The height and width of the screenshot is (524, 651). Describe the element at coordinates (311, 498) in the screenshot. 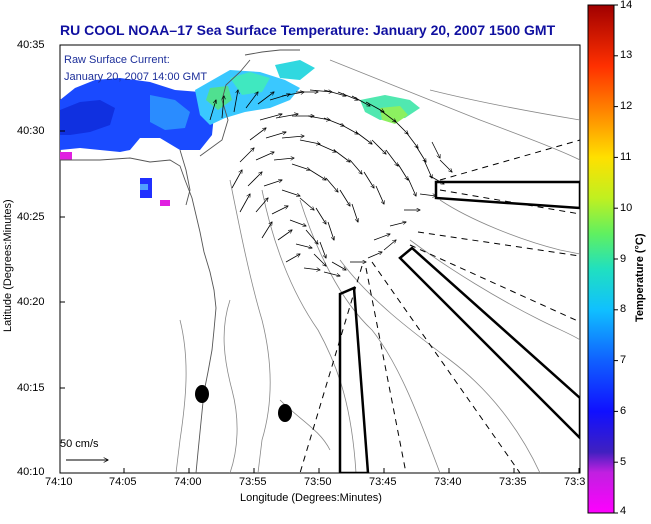

I see `x-axis-label: Longitude (Degrees:Minutes)` at that location.